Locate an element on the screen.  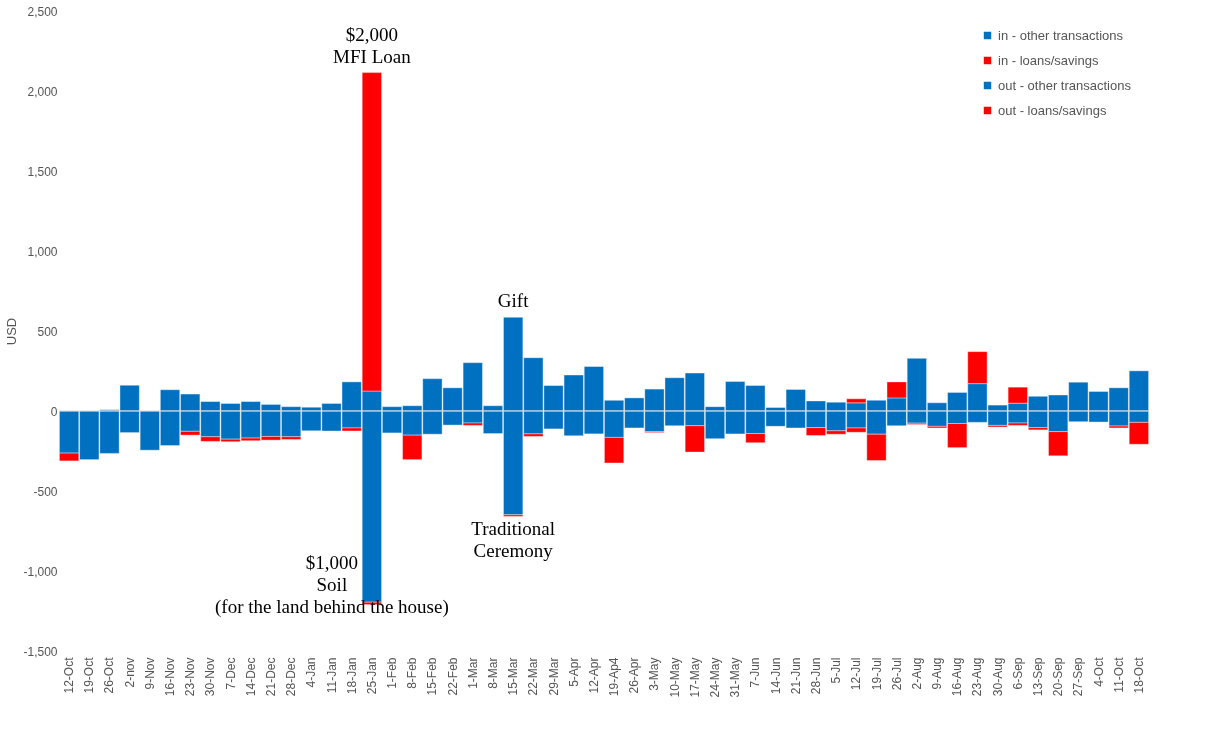
x-tick-label: 4-Jan is located at coordinates (311, 672).